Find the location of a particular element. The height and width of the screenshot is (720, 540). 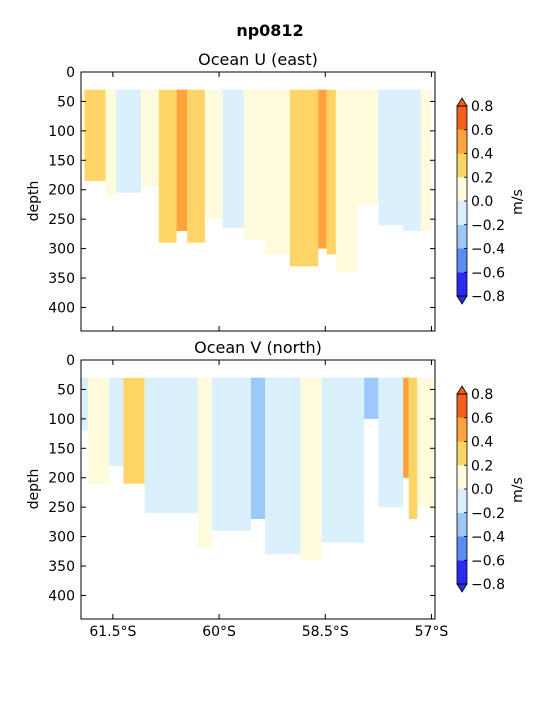

x-tick-label: 60°S is located at coordinates (219, 632).